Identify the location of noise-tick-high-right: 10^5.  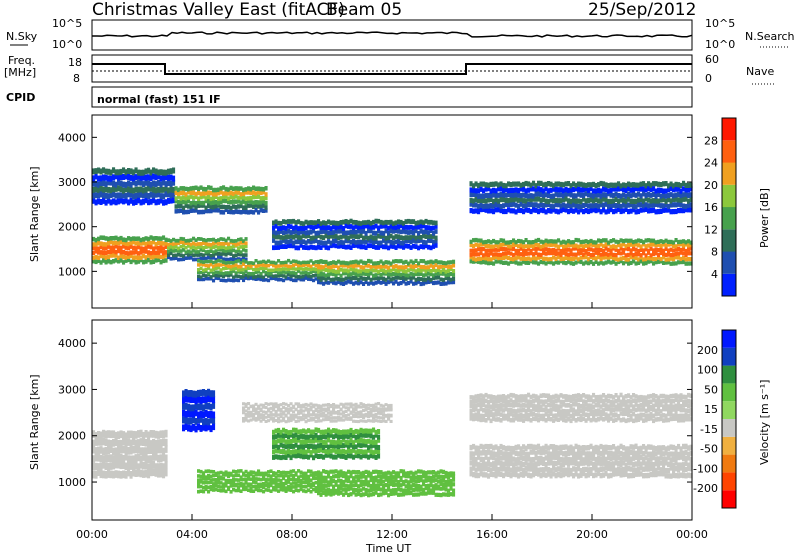
(720, 23).